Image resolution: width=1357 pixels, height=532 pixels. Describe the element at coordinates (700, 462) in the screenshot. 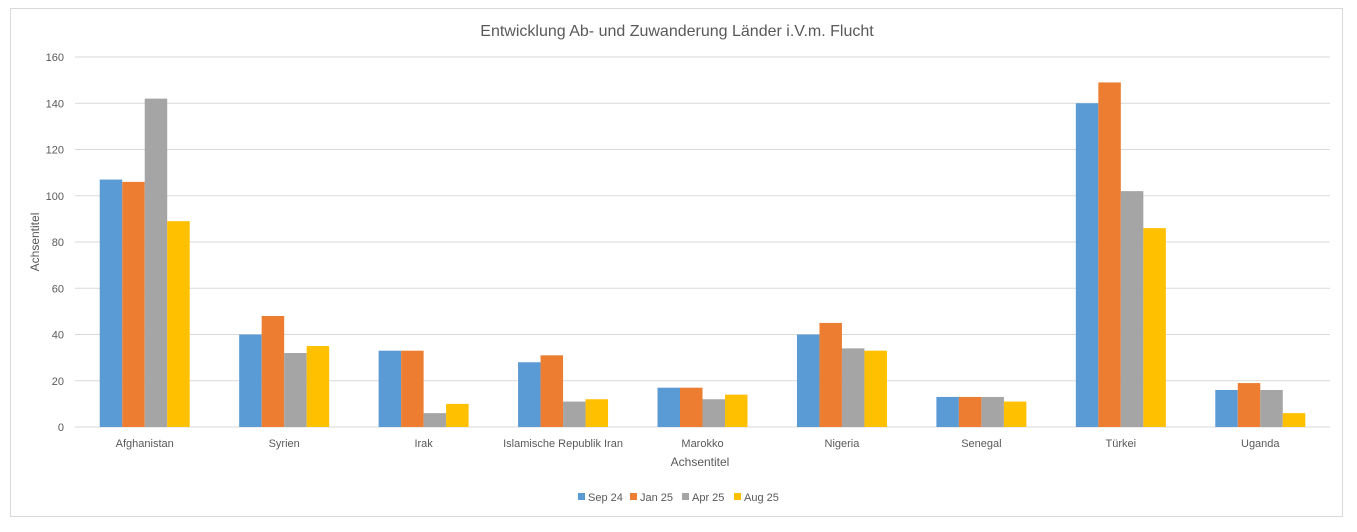

I see `x-axis-title: Achsentitel` at that location.